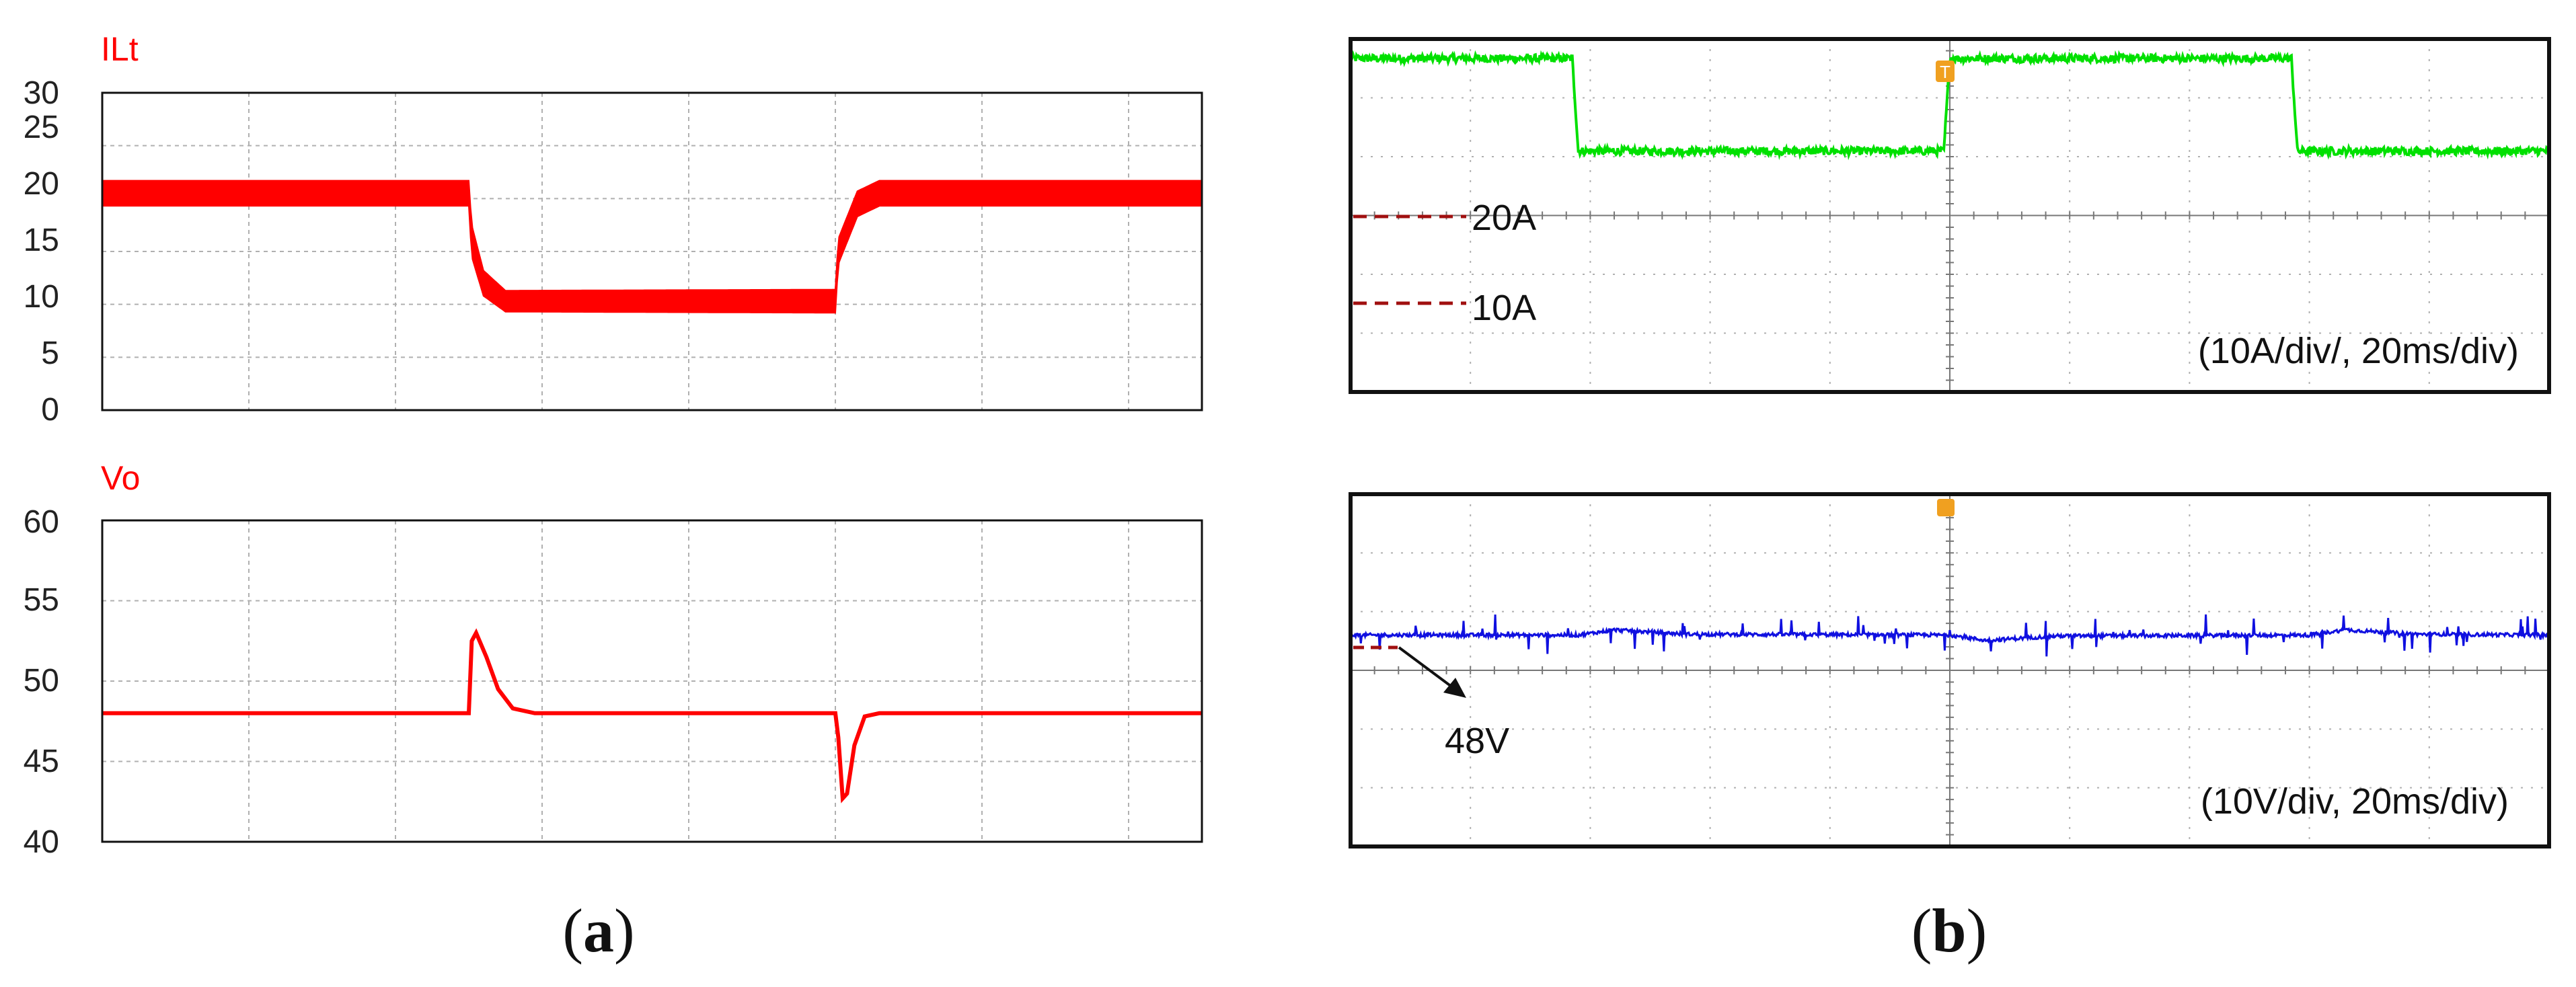 This screenshot has height=987, width=2576. I want to click on ilt-series-band, so click(652, 247).